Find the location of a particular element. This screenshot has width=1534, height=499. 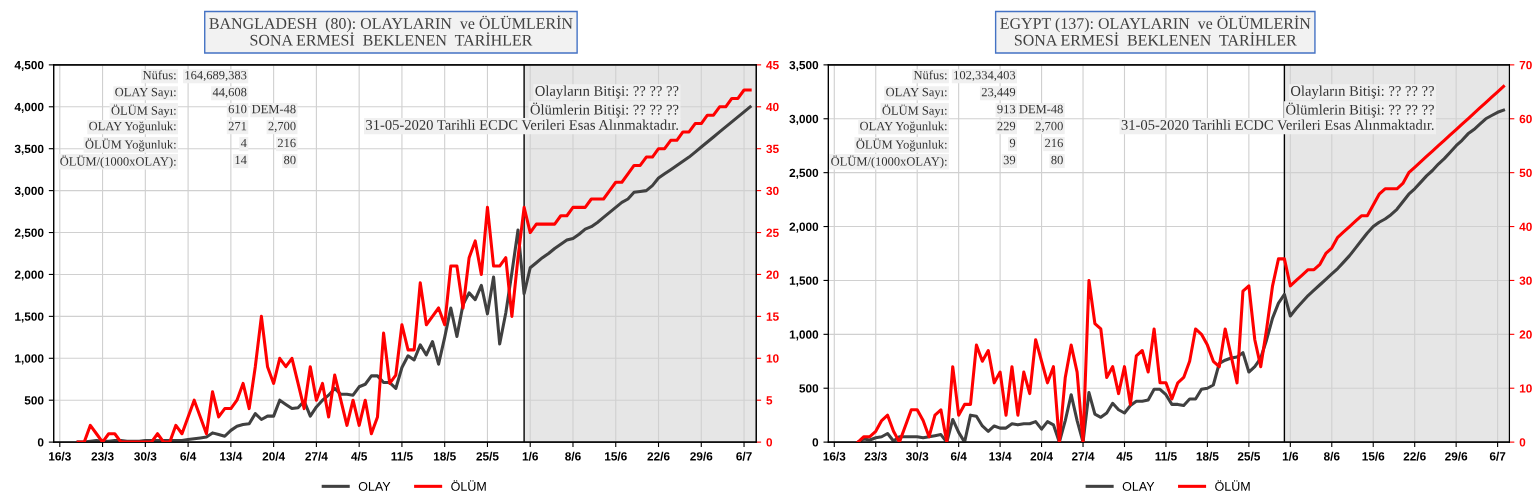

x-tick-label: 1/6 is located at coordinates (530, 456).